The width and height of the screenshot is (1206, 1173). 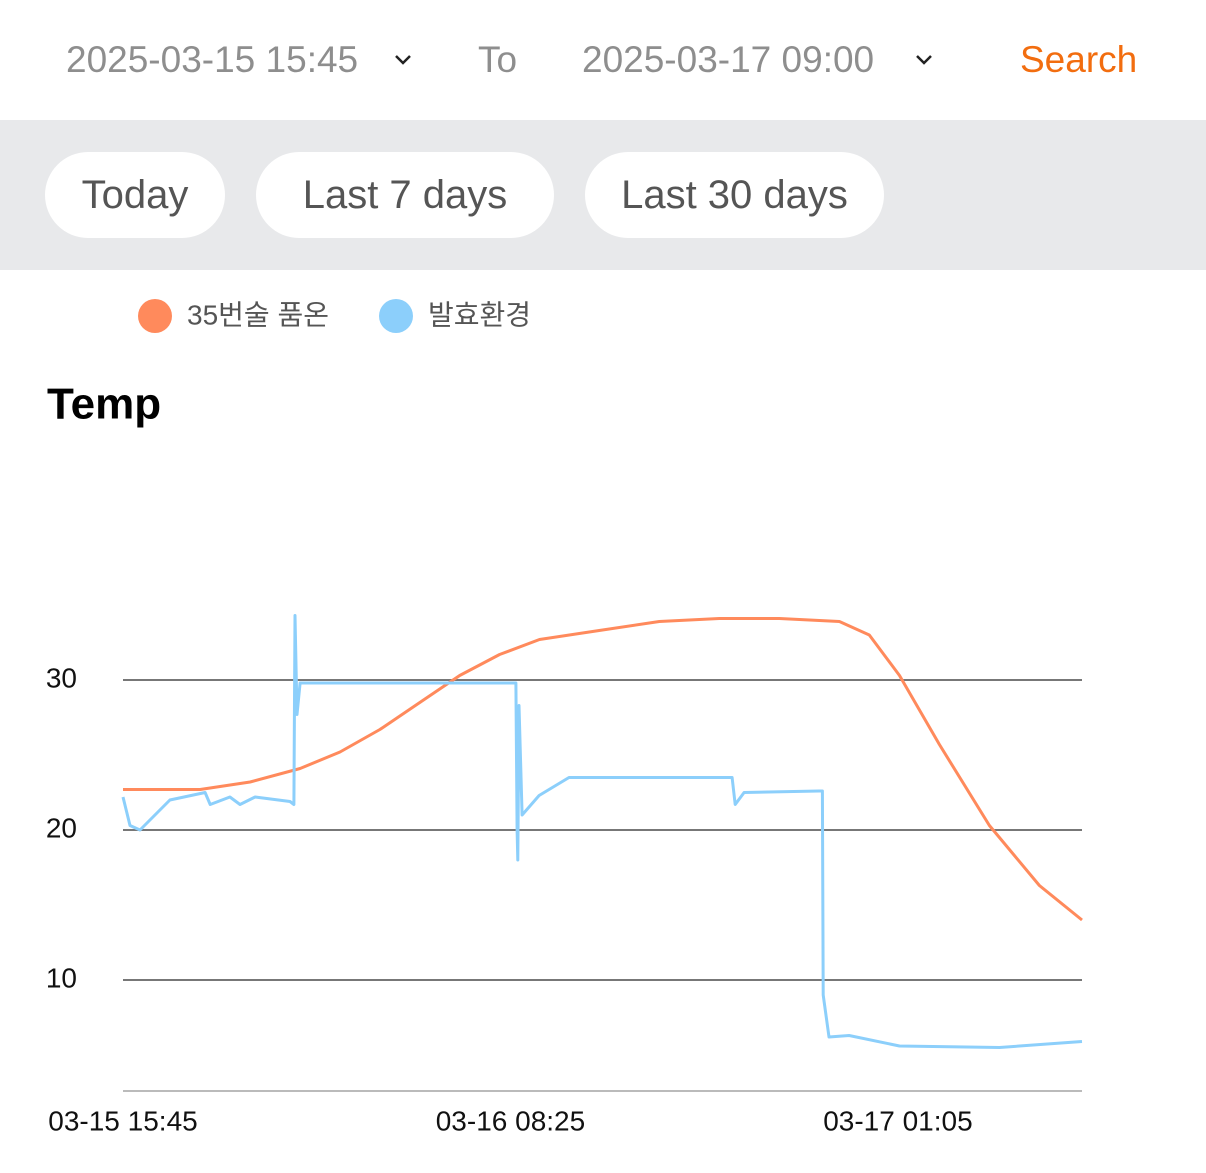 I want to click on search-button: Search, so click(x=1079, y=59).